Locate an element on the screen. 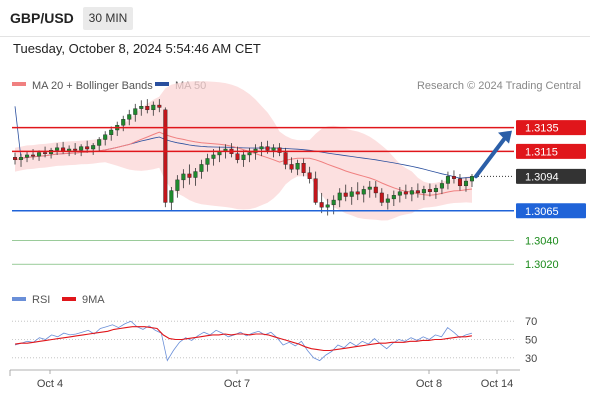  x-tick-label: Oct 14 is located at coordinates (497, 384).